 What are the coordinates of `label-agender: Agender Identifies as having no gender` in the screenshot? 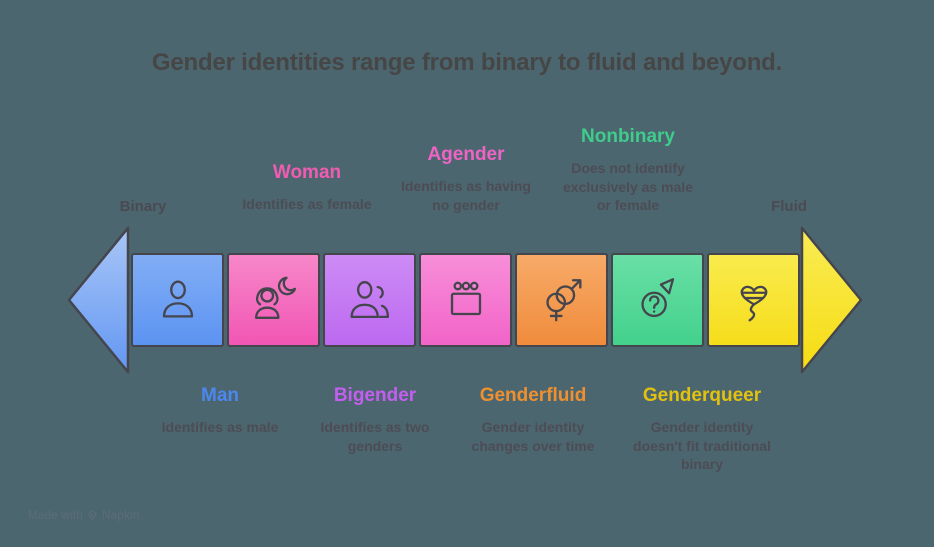 It's located at (466, 178).